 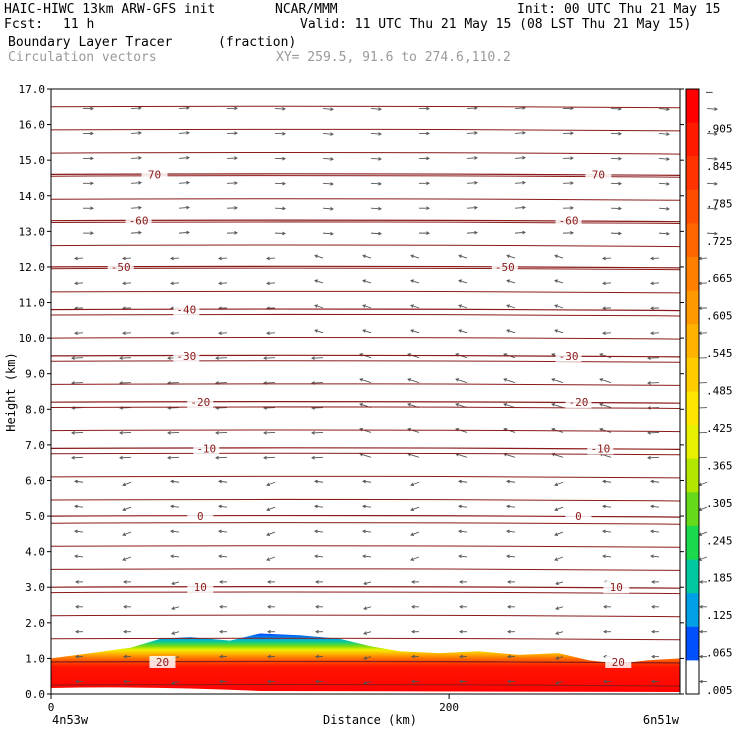 I want to click on terrain, so click(x=365, y=690).